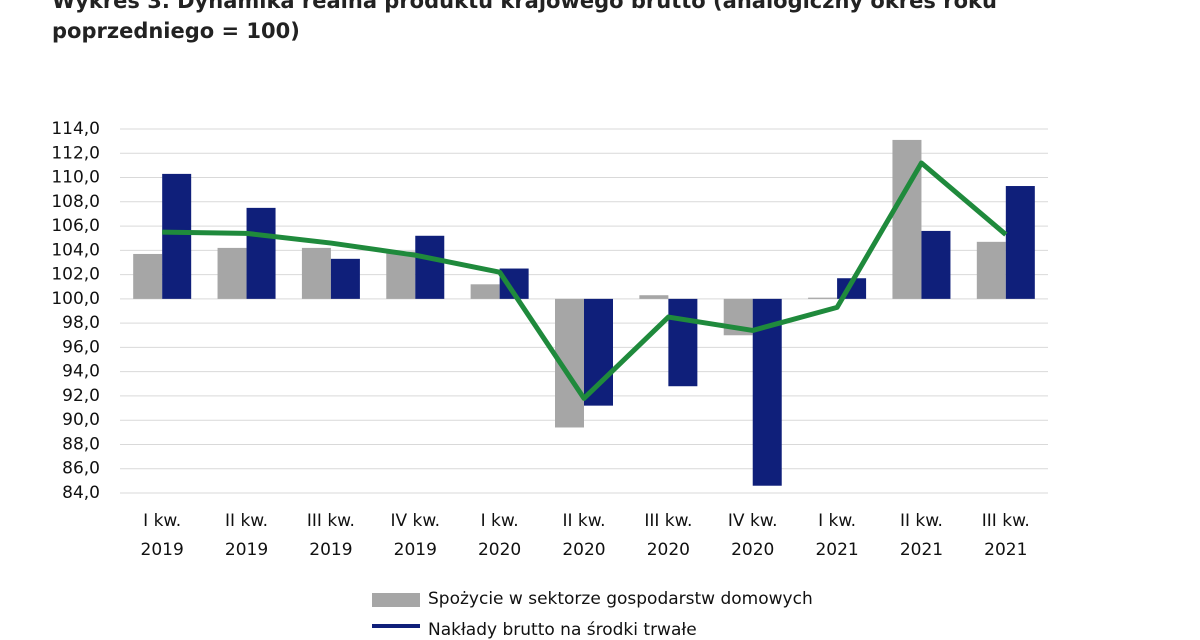  What do you see at coordinates (81, 347) in the screenshot?
I see `y-tick-label: 96,0` at bounding box center [81, 347].